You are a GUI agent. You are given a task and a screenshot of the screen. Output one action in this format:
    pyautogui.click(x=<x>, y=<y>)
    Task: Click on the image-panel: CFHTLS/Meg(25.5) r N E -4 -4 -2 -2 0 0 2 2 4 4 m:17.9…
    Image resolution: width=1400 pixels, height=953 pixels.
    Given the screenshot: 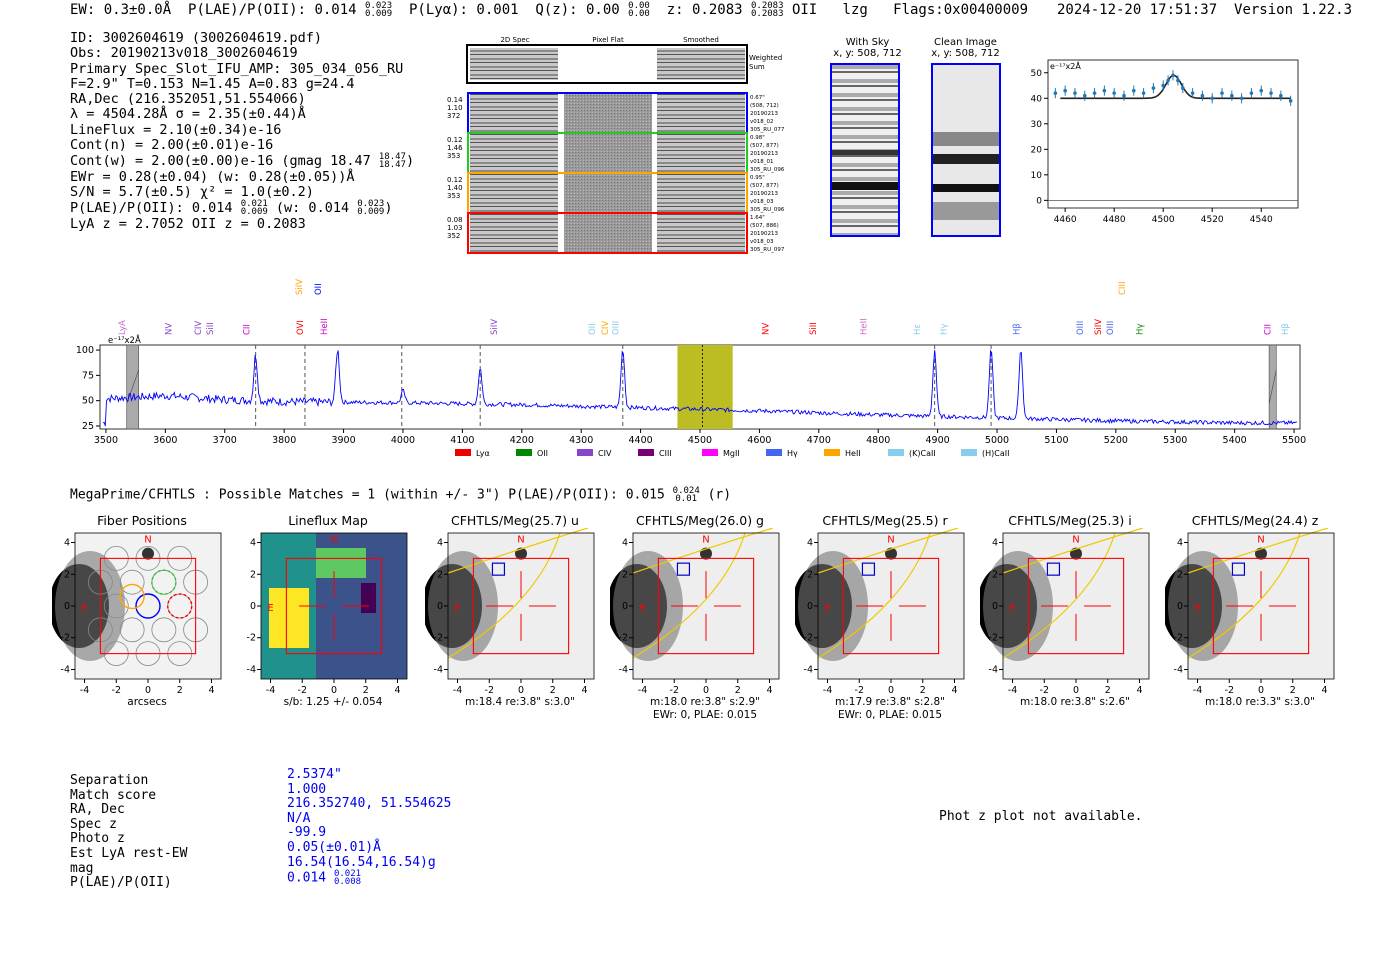 What is the action you would take?
    pyautogui.click(x=887, y=616)
    